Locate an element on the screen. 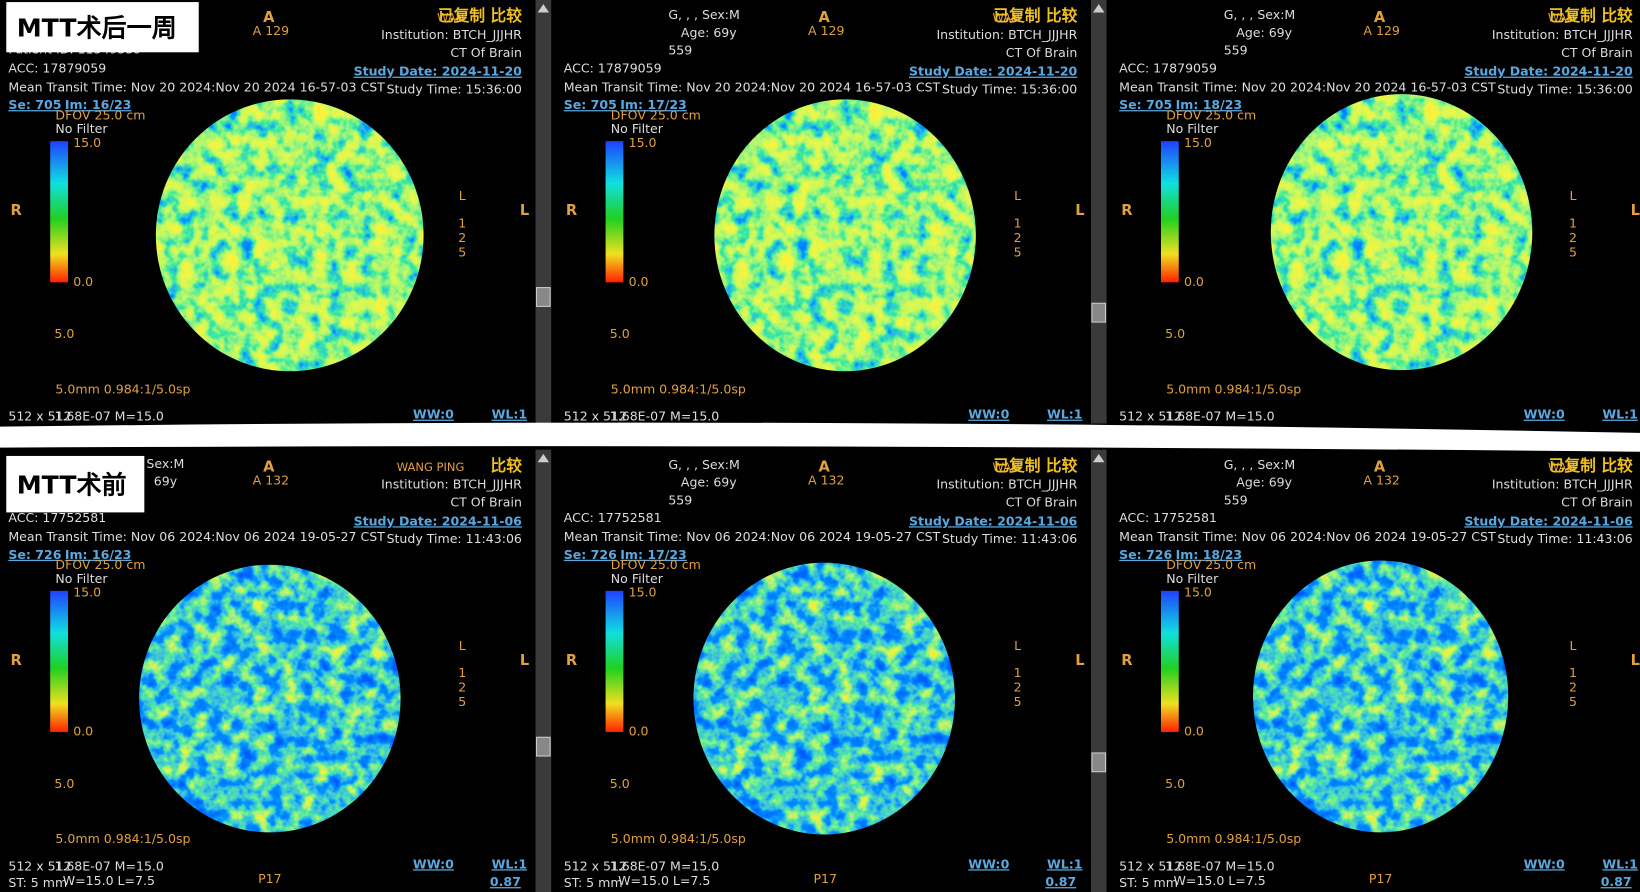 This screenshot has height=892, width=1640. orient-a-num: A 132 is located at coordinates (271, 480).